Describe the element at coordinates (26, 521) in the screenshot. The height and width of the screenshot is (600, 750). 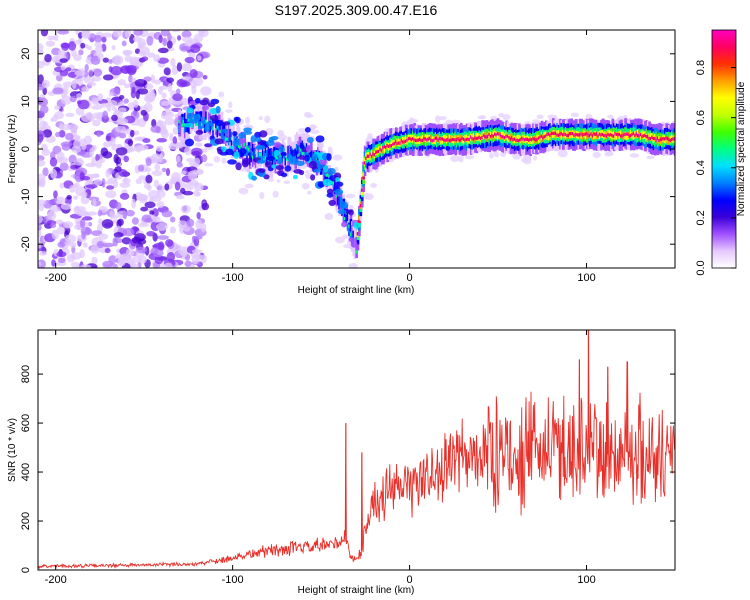
I see `snr-ytick-label: 200` at that location.